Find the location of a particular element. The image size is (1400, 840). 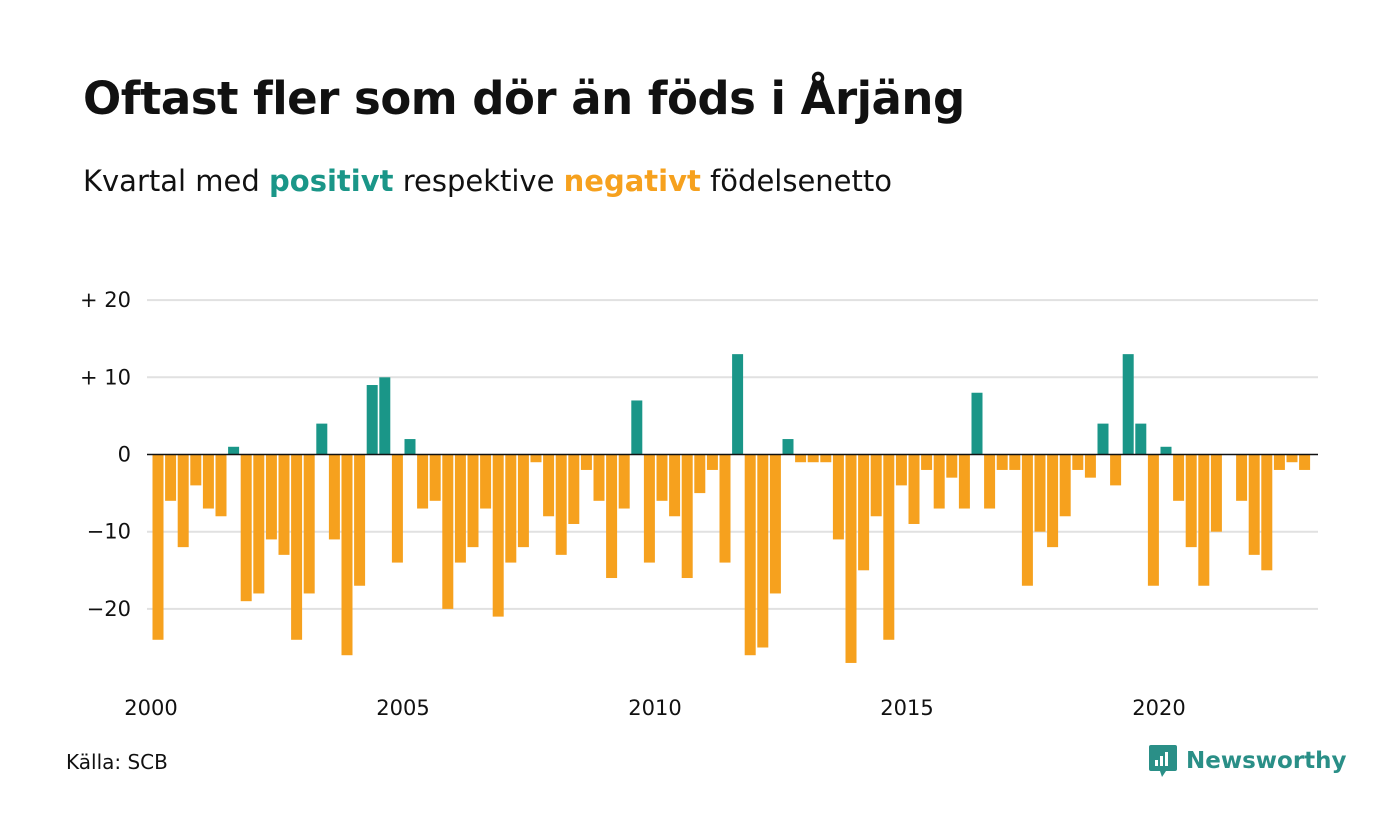

y-tick-label: + 10 is located at coordinates (105, 377).